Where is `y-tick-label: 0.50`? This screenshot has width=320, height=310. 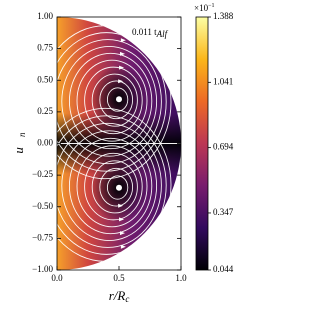 y-tick-label: 0.50 is located at coordinates (45, 79).